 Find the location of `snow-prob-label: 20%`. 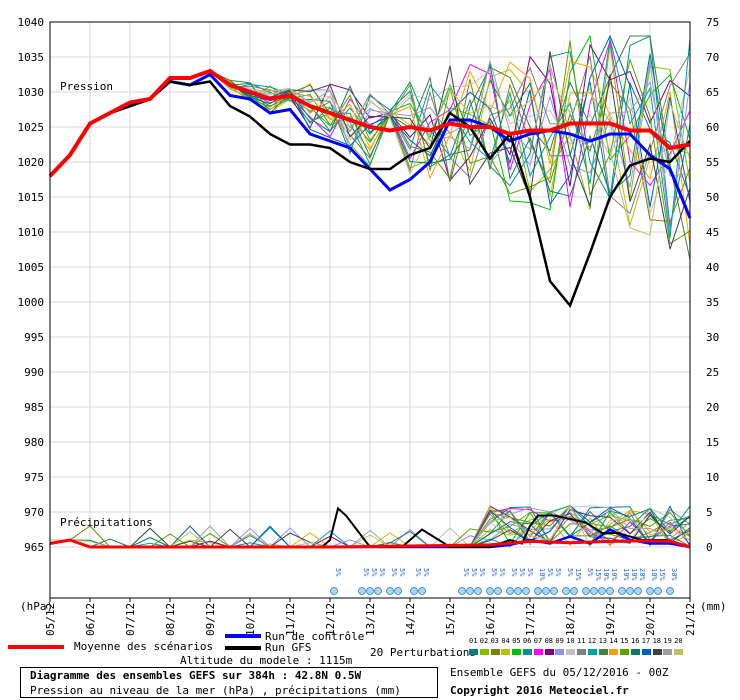

snow-prob-label: 20% is located at coordinates (642, 574).